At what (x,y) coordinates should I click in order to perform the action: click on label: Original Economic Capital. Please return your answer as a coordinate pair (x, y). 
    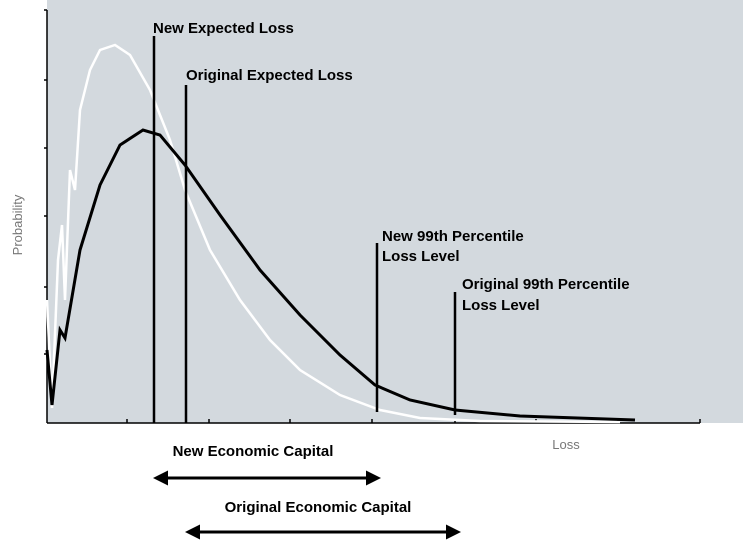
    Looking at the image, I should click on (318, 507).